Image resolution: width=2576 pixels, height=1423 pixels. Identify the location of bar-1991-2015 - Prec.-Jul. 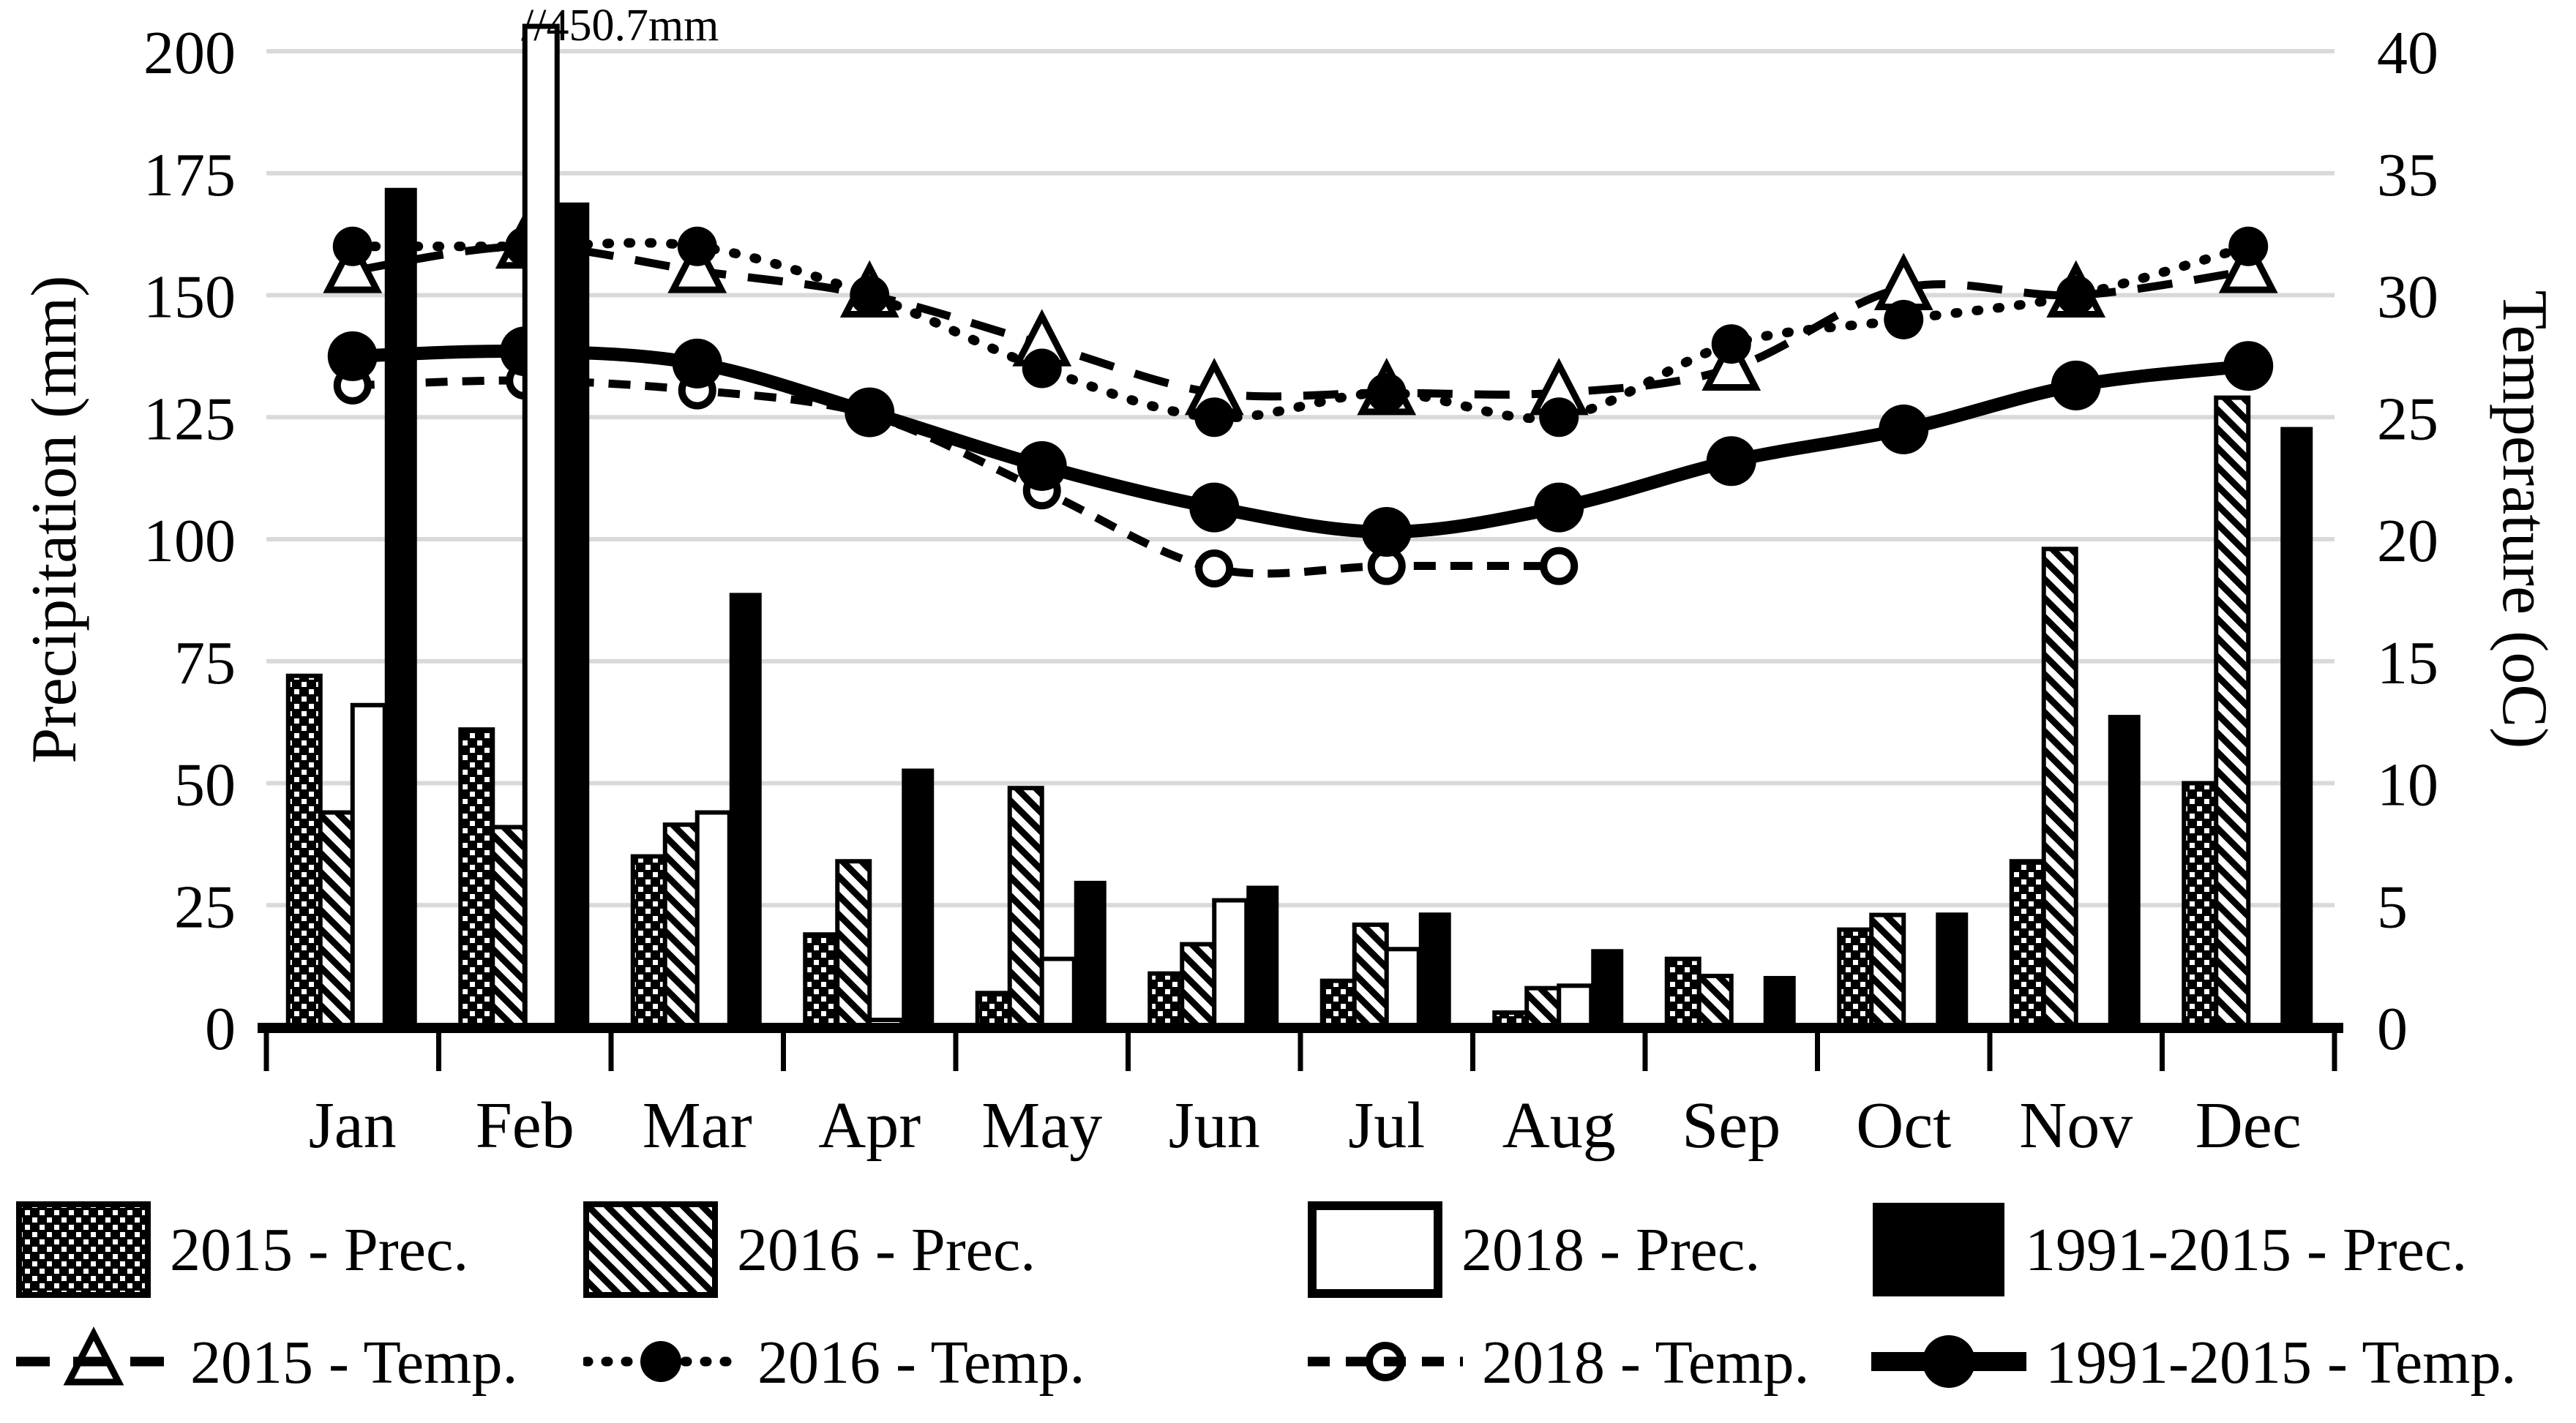
(1434, 969).